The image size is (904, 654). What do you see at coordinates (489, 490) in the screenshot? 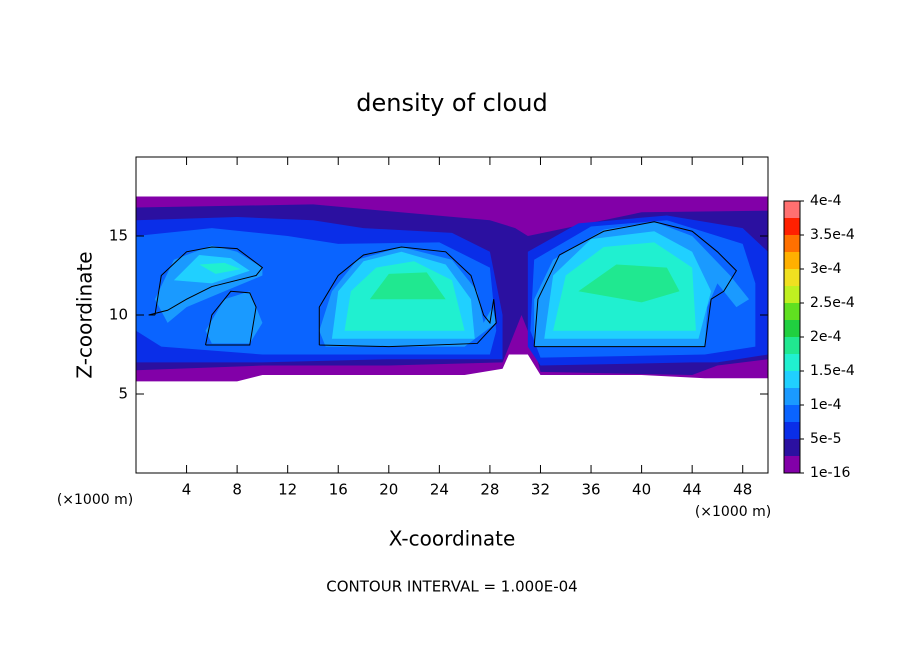
I see `x-tick-label: 28` at bounding box center [489, 490].